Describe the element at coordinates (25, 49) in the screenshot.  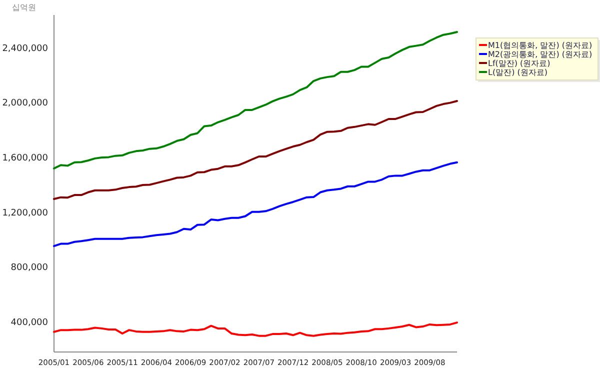
I see `y-tick-label: 2,400,000` at that location.